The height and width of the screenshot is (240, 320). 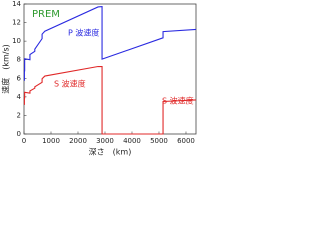 What do you see at coordinates (16, 23) in the screenshot?
I see `y-tick-label: 12` at bounding box center [16, 23].